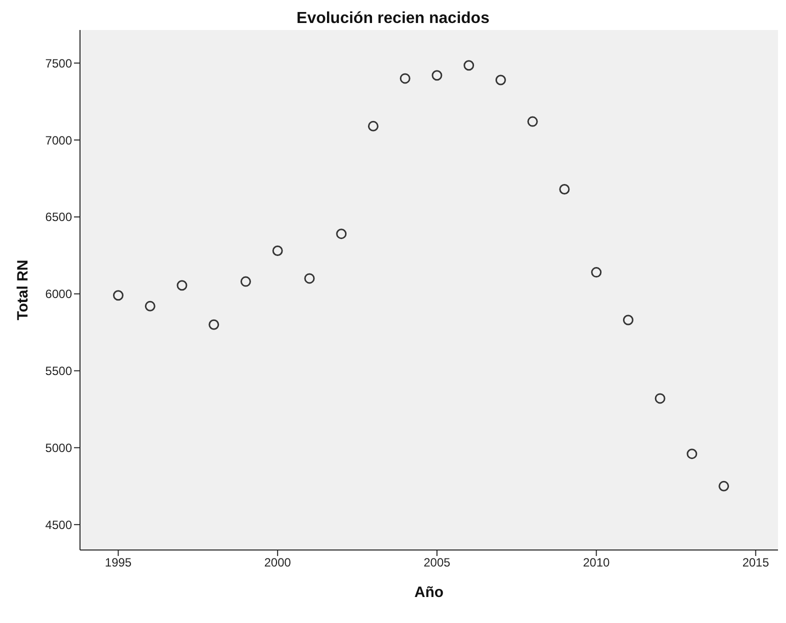  What do you see at coordinates (58, 63) in the screenshot?
I see `y-tick-label: 7500` at bounding box center [58, 63].